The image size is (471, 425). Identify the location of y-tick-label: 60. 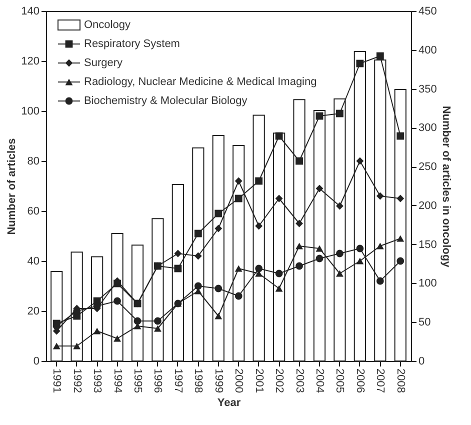
(33, 212).